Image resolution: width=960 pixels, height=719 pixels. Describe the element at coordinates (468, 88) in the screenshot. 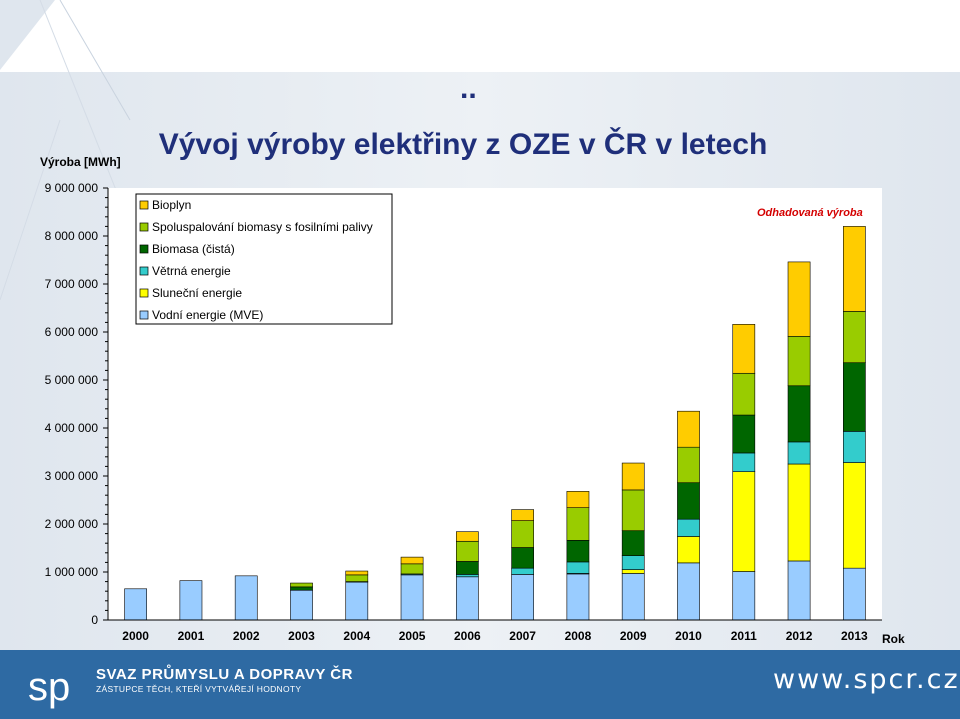

I see `title-dots: ..` at that location.